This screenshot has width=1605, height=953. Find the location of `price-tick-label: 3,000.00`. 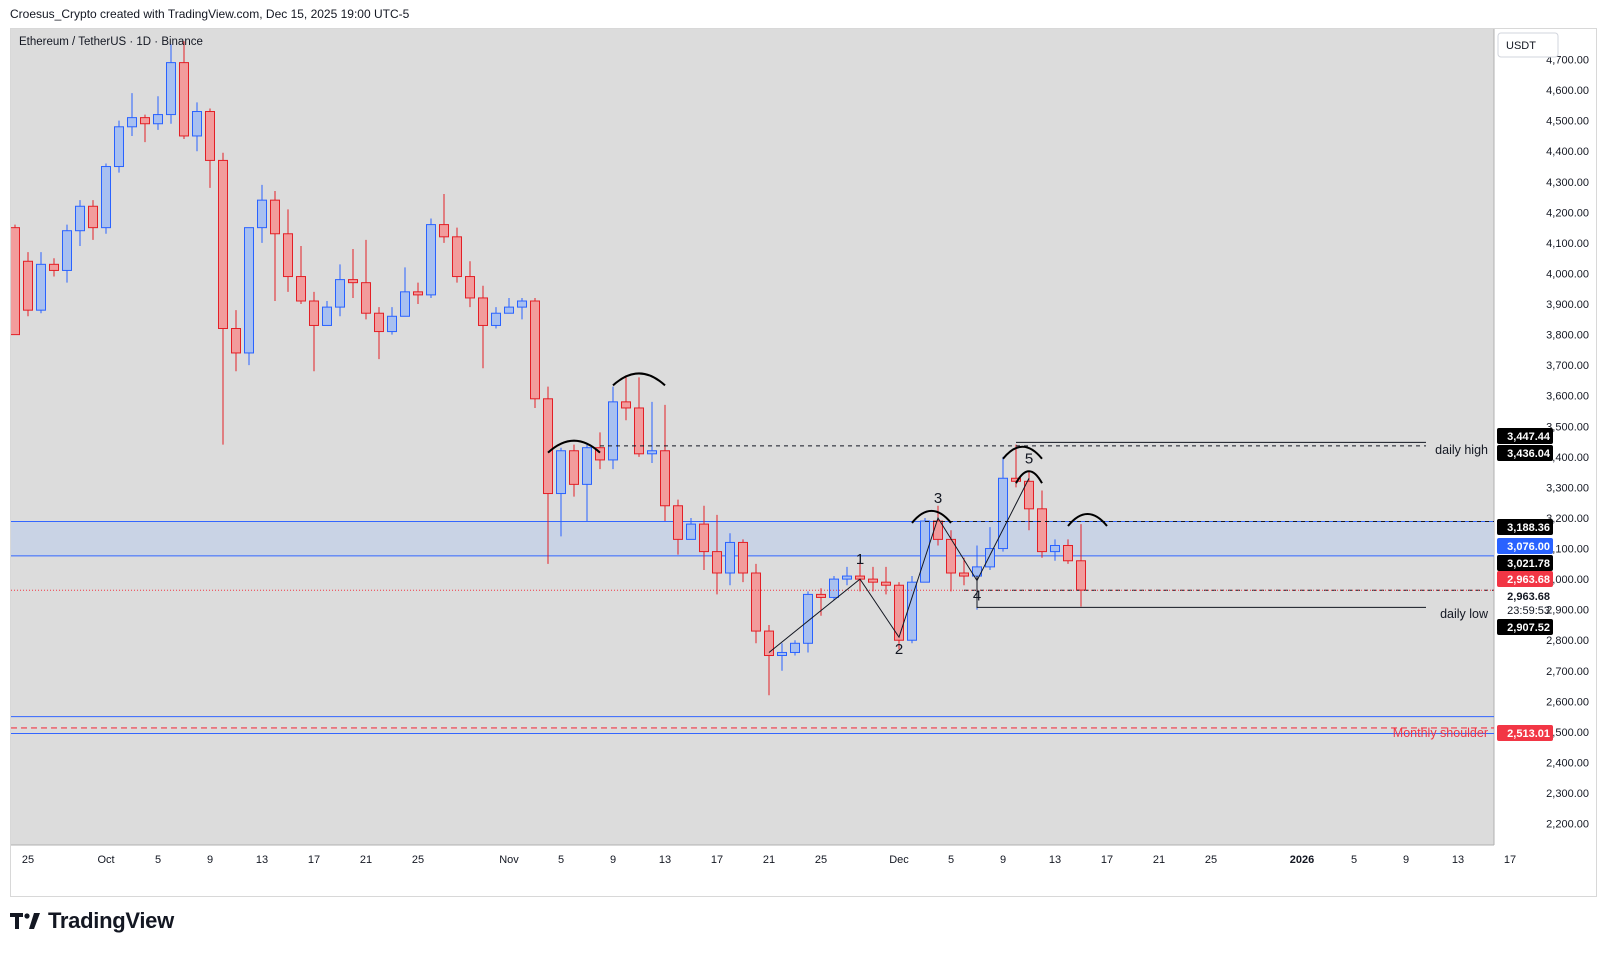

price-tick-label: 3,000.00 is located at coordinates (1567, 580).